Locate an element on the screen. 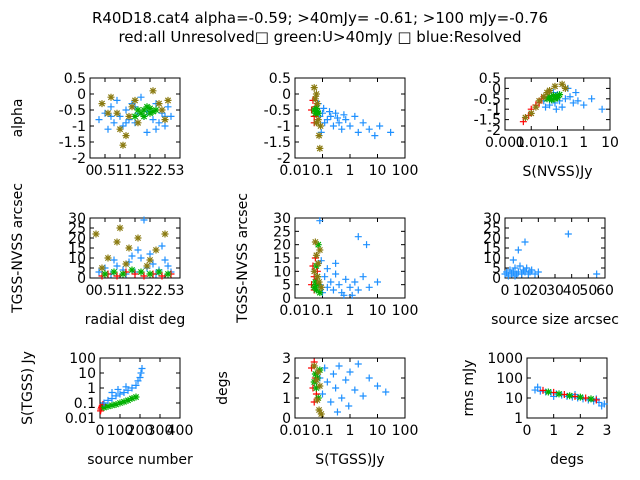 This screenshot has width=640, height=480. y-tick-label: 0.1 is located at coordinates (85, 404).